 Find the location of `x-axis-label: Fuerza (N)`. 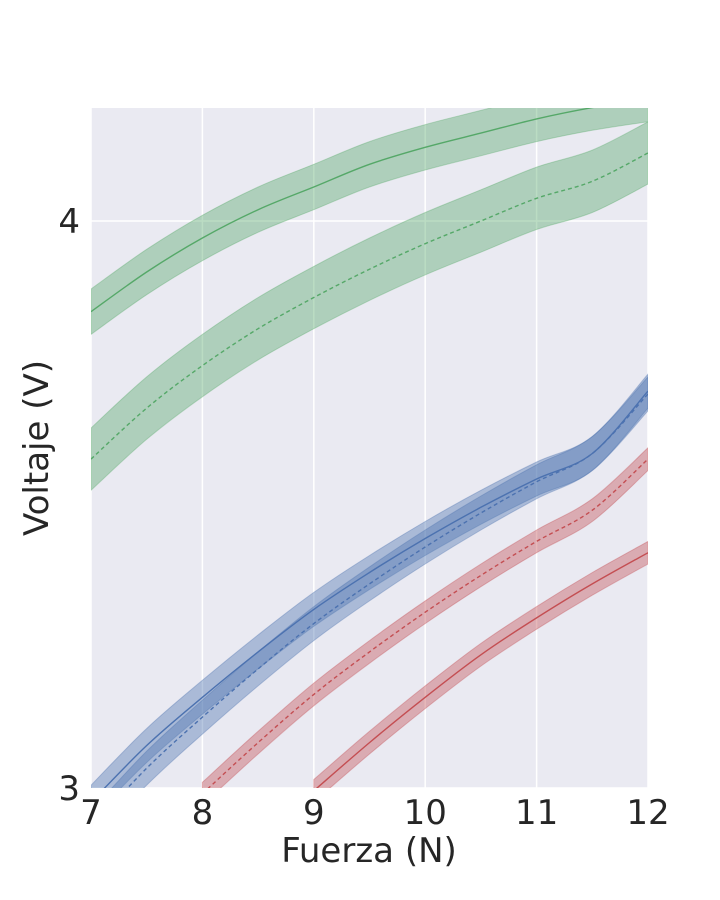

x-axis-label: Fuerza (N) is located at coordinates (369, 851).